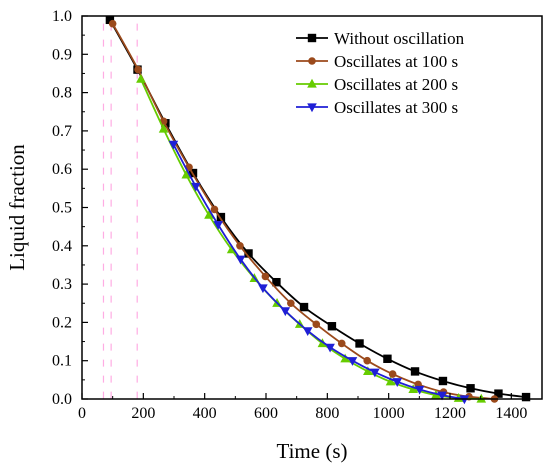 The width and height of the screenshot is (550, 472). I want to click on legend-label: Oscillates at 200 s, so click(396, 84).